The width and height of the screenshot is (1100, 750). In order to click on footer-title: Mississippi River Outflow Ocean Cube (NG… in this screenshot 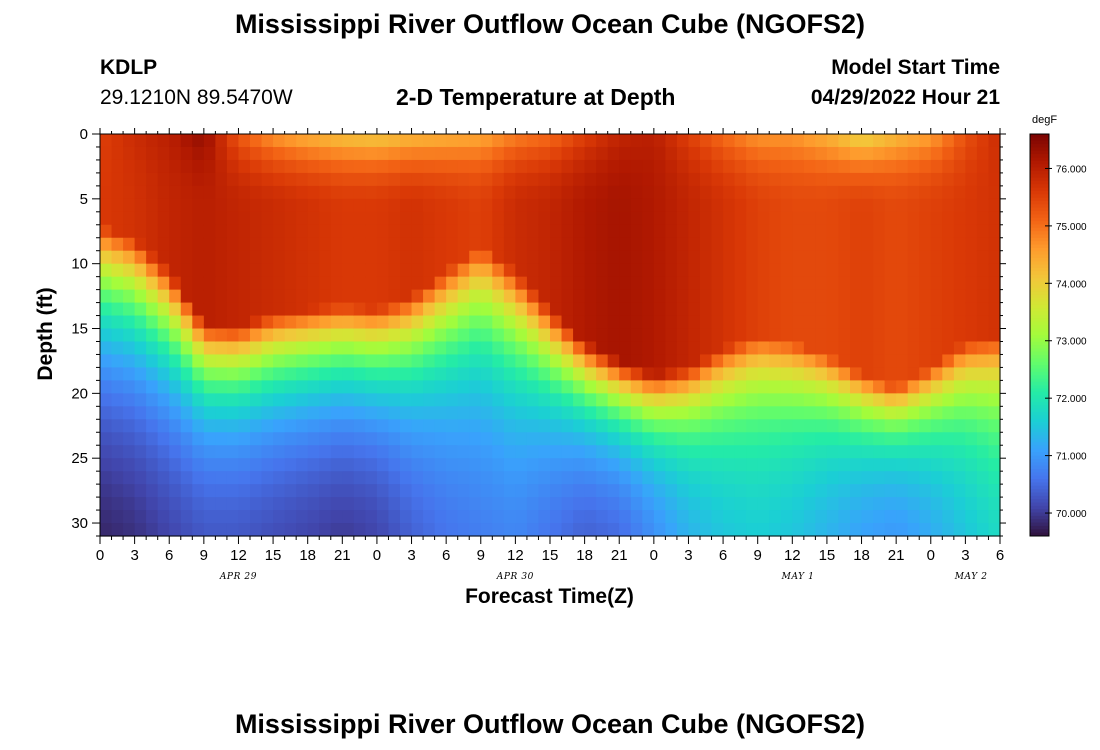, I will do `click(550, 724)`.